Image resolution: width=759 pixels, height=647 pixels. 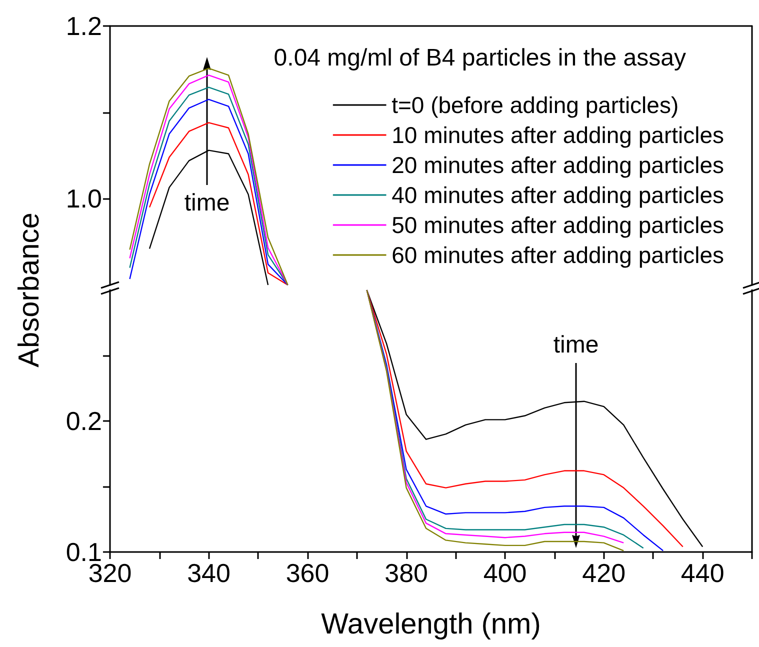 What do you see at coordinates (208, 573) in the screenshot?
I see `x-tick-label: 340` at bounding box center [208, 573].